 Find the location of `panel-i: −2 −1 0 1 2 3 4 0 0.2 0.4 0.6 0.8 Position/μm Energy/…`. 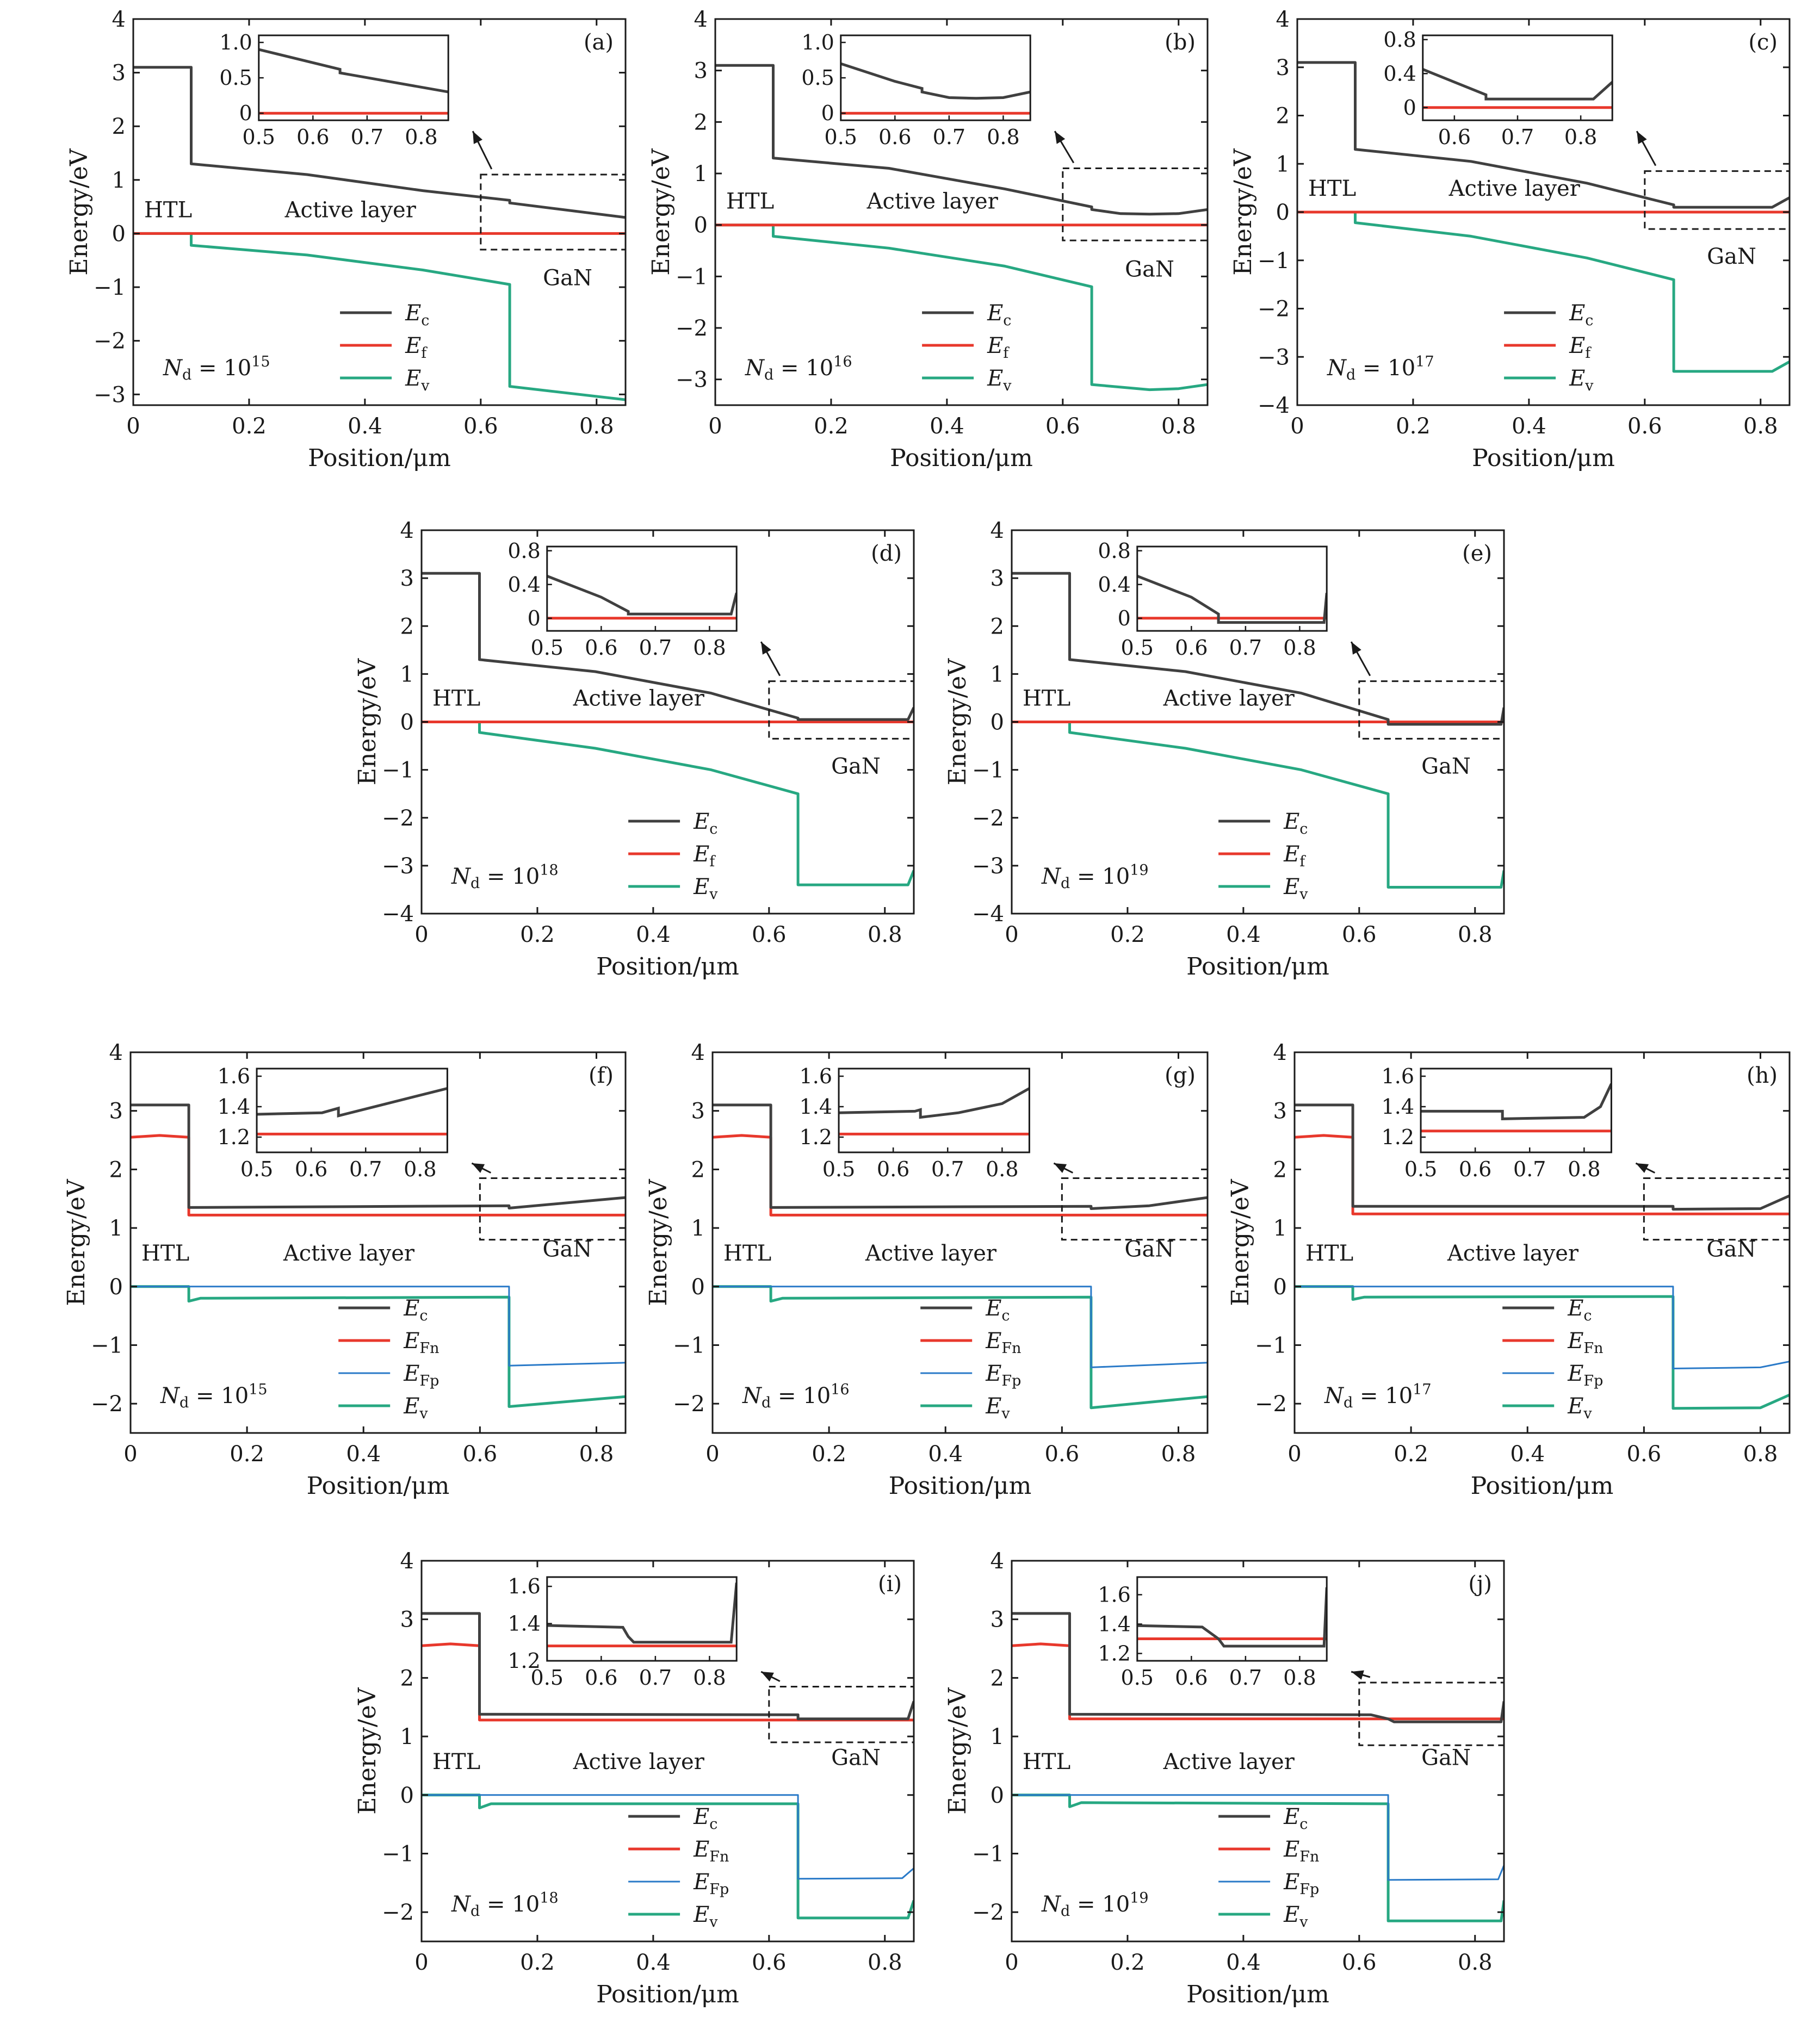

panel-i: −2 −1 0 1 2 3 4 0 0.2 0.4 0.6 0.8 Position/μm Energy/… is located at coordinates (634, 1778).